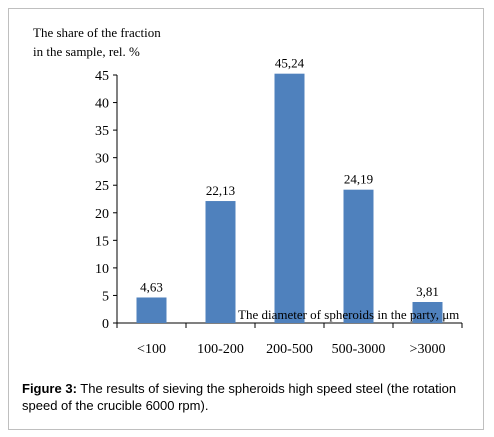 This screenshot has width=494, height=437. What do you see at coordinates (428, 349) in the screenshot?
I see `x-tick-label-4: >3000` at bounding box center [428, 349].